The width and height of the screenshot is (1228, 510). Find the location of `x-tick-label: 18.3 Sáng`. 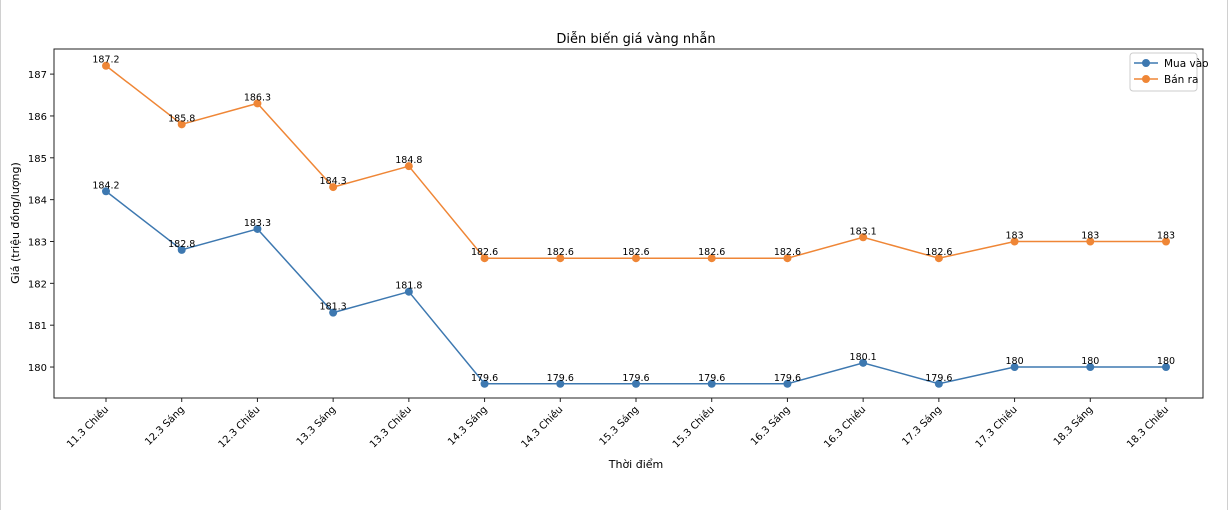

x-tick-label: 18.3 Sáng is located at coordinates (1073, 426).